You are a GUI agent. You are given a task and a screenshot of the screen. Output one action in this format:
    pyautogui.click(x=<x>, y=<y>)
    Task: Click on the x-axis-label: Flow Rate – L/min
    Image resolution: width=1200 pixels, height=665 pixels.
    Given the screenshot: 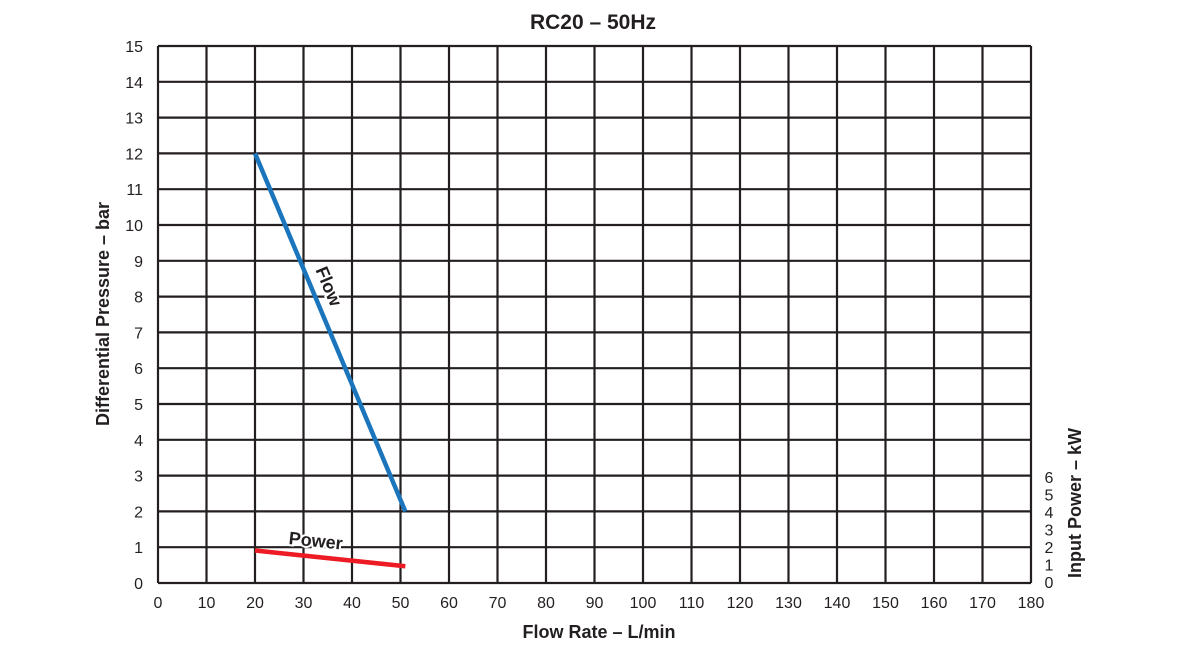 What is the action you would take?
    pyautogui.click(x=598, y=632)
    